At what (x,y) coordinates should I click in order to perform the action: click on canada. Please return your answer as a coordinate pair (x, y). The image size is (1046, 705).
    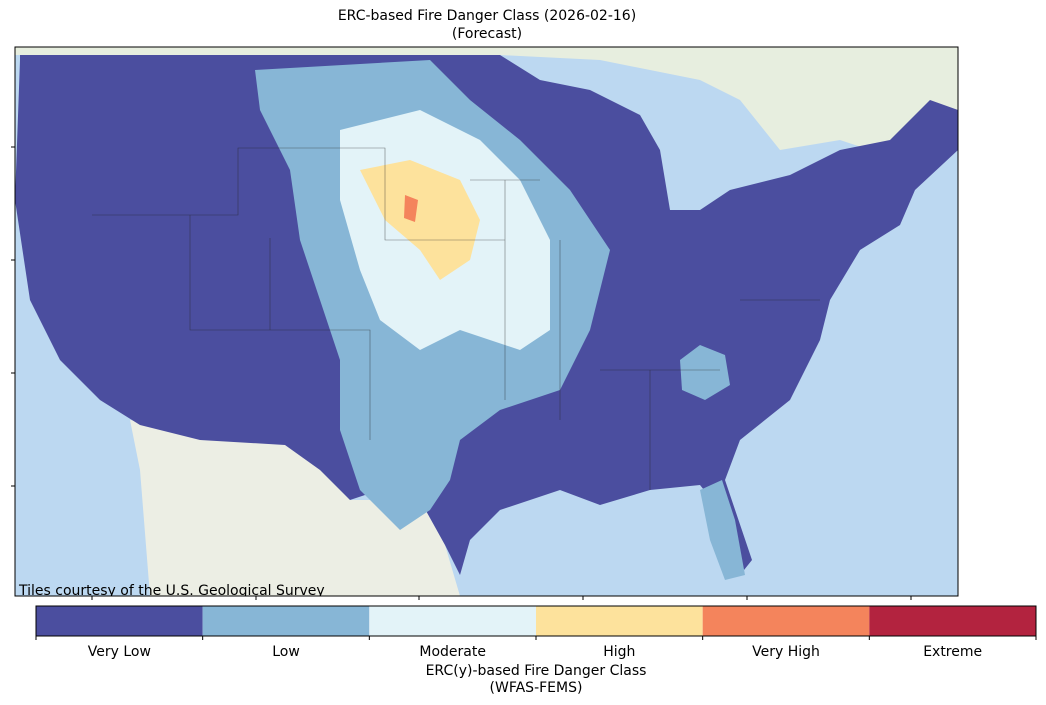
    Looking at the image, I should click on (486, 103).